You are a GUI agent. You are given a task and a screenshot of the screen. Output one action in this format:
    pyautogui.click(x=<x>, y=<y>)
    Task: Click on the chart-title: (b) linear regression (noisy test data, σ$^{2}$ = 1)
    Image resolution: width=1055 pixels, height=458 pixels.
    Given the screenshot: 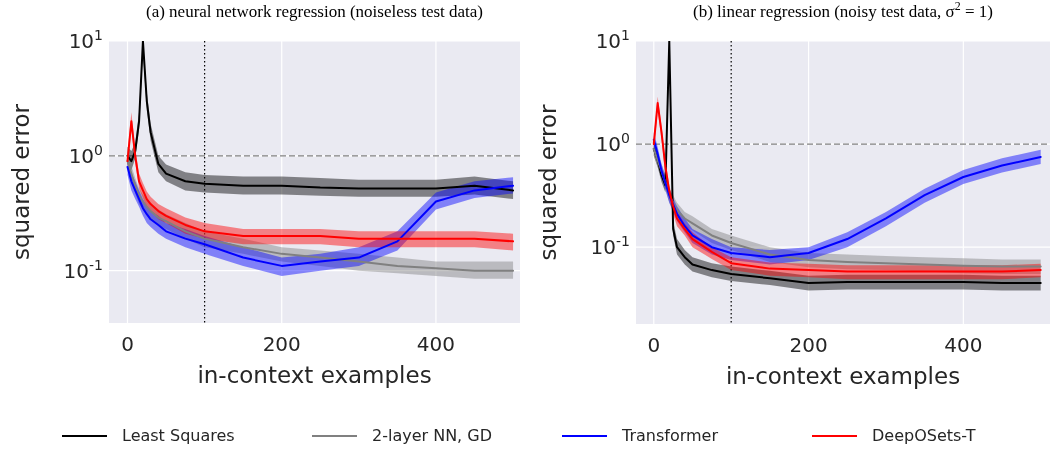 What is the action you would take?
    pyautogui.click(x=843, y=10)
    